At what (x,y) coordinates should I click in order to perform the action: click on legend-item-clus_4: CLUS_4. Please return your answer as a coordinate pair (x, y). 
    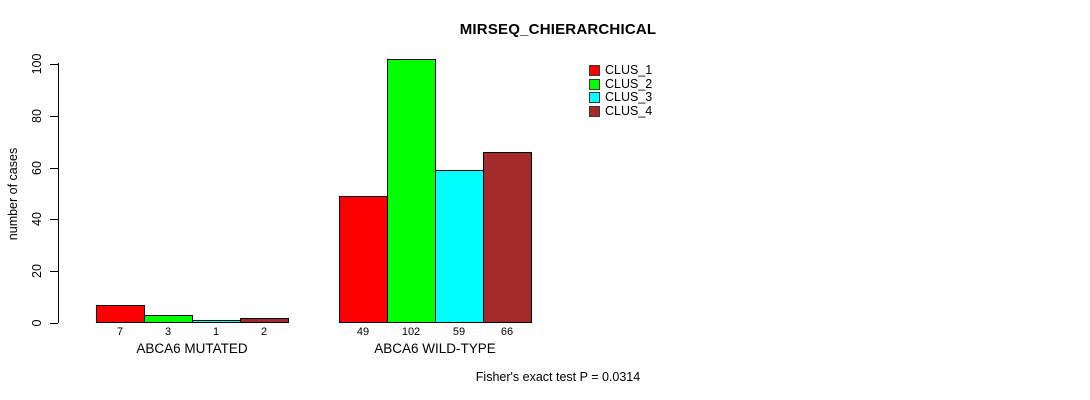
    Looking at the image, I should click on (621, 111).